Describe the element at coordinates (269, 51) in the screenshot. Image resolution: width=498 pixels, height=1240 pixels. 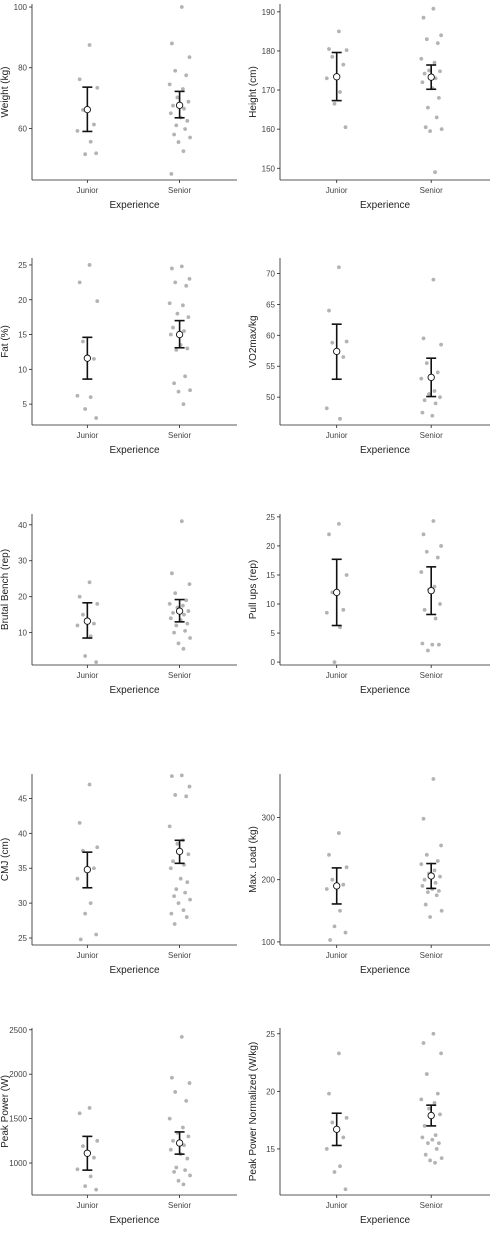
I see `y-tick-label: 180` at that location.